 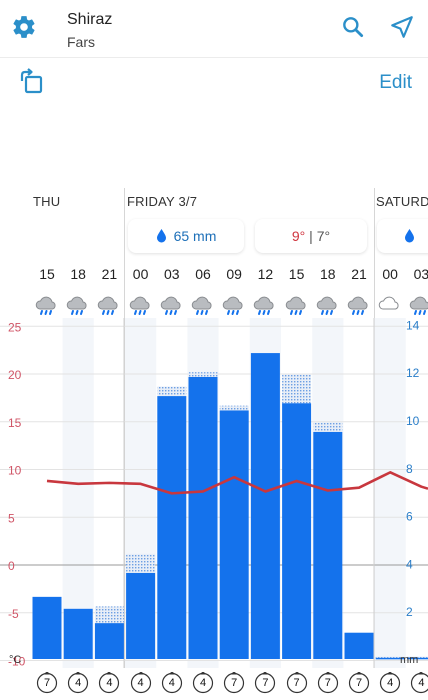 What do you see at coordinates (32, 82) in the screenshot?
I see `rotate-screen-icon` at bounding box center [32, 82].